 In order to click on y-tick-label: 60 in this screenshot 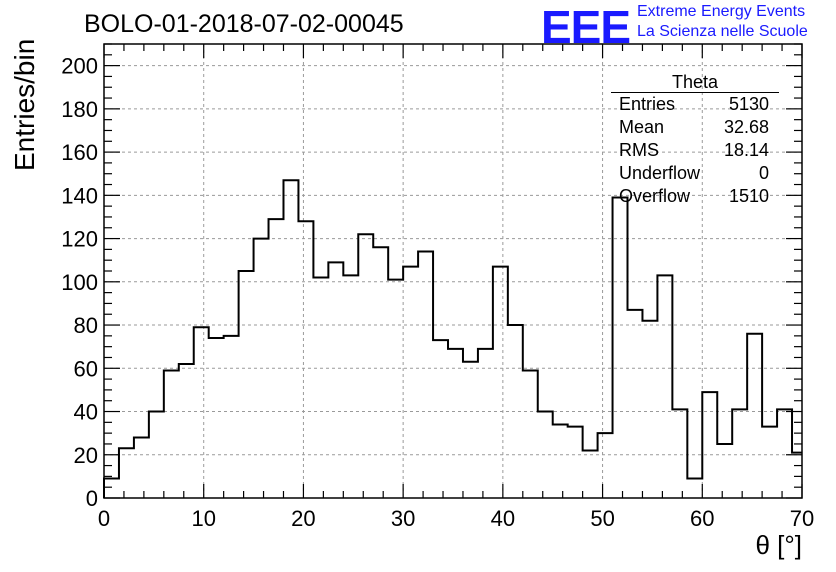, I will do `click(86, 368)`.